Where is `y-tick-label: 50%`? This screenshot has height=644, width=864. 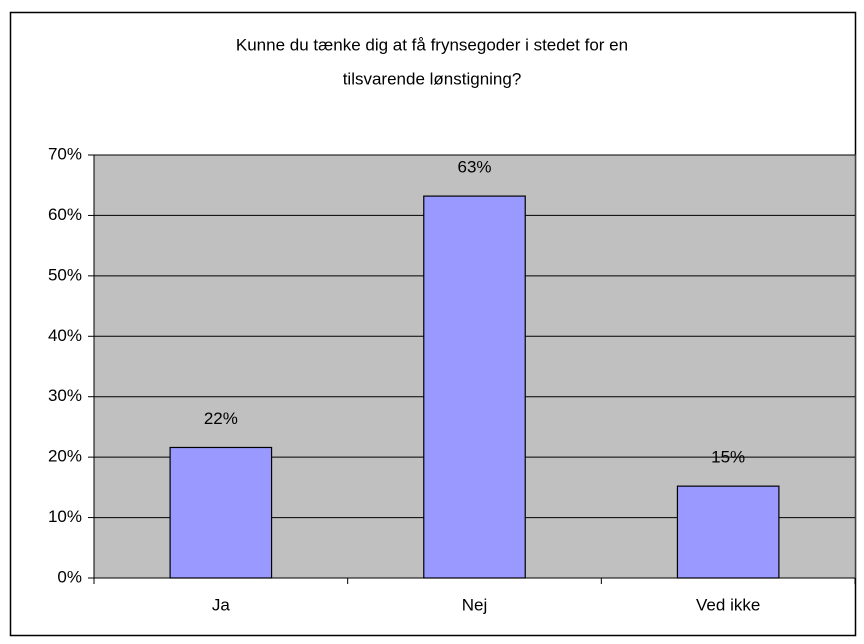
y-tick-label: 50% is located at coordinates (65, 274).